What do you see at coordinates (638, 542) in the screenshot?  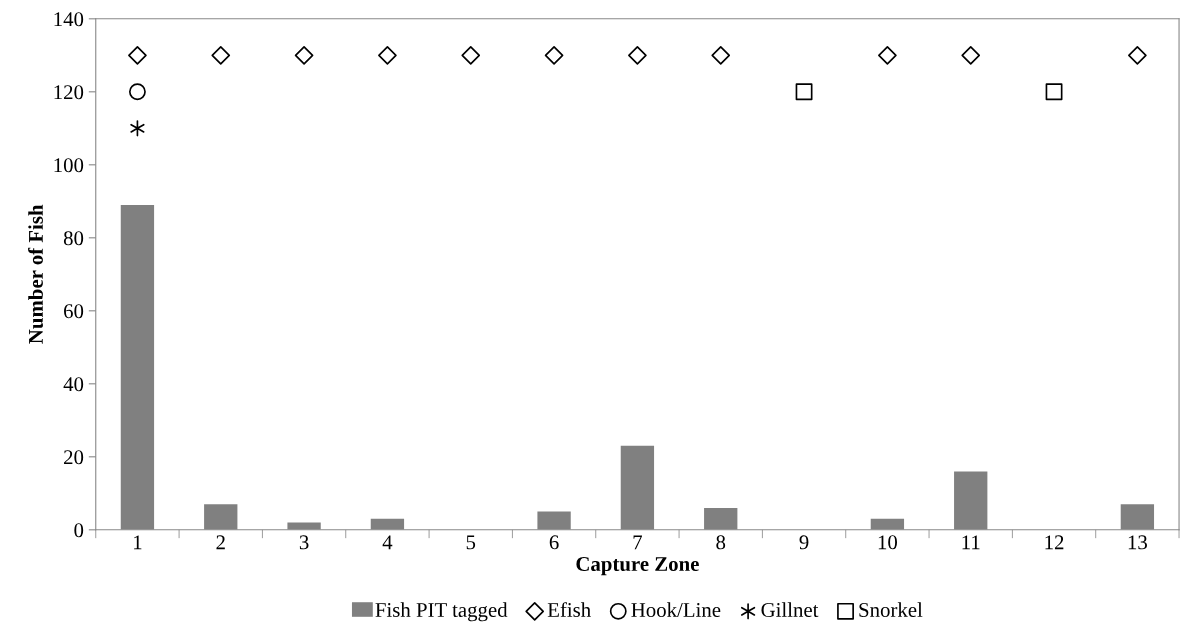 I see `x-tick-label: 7` at bounding box center [638, 542].